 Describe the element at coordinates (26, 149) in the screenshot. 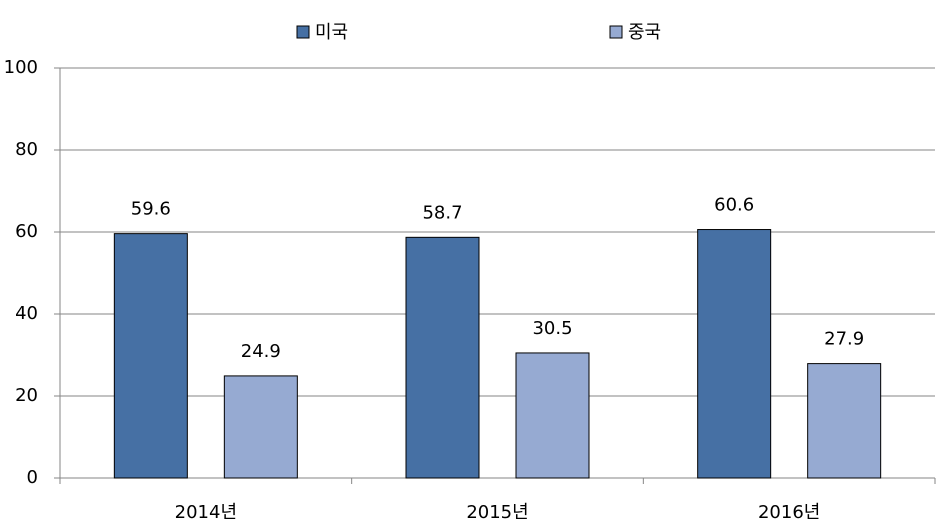

I see `y-tick-label: 80` at that location.